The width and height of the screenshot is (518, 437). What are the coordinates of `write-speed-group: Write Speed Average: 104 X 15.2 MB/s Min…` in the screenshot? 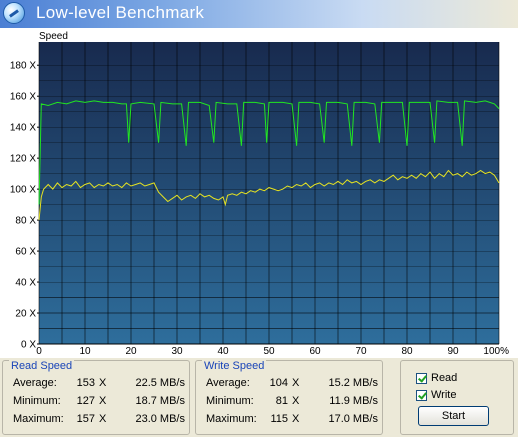 It's located at (289, 397).